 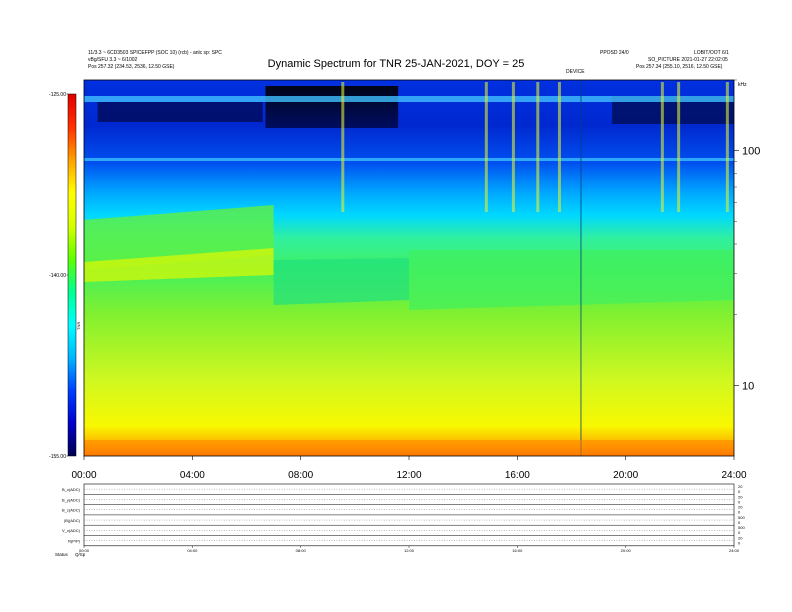 I want to click on header-line-2: vBg/SFU 3.3 ~ 6/1002, so click(x=113, y=60).